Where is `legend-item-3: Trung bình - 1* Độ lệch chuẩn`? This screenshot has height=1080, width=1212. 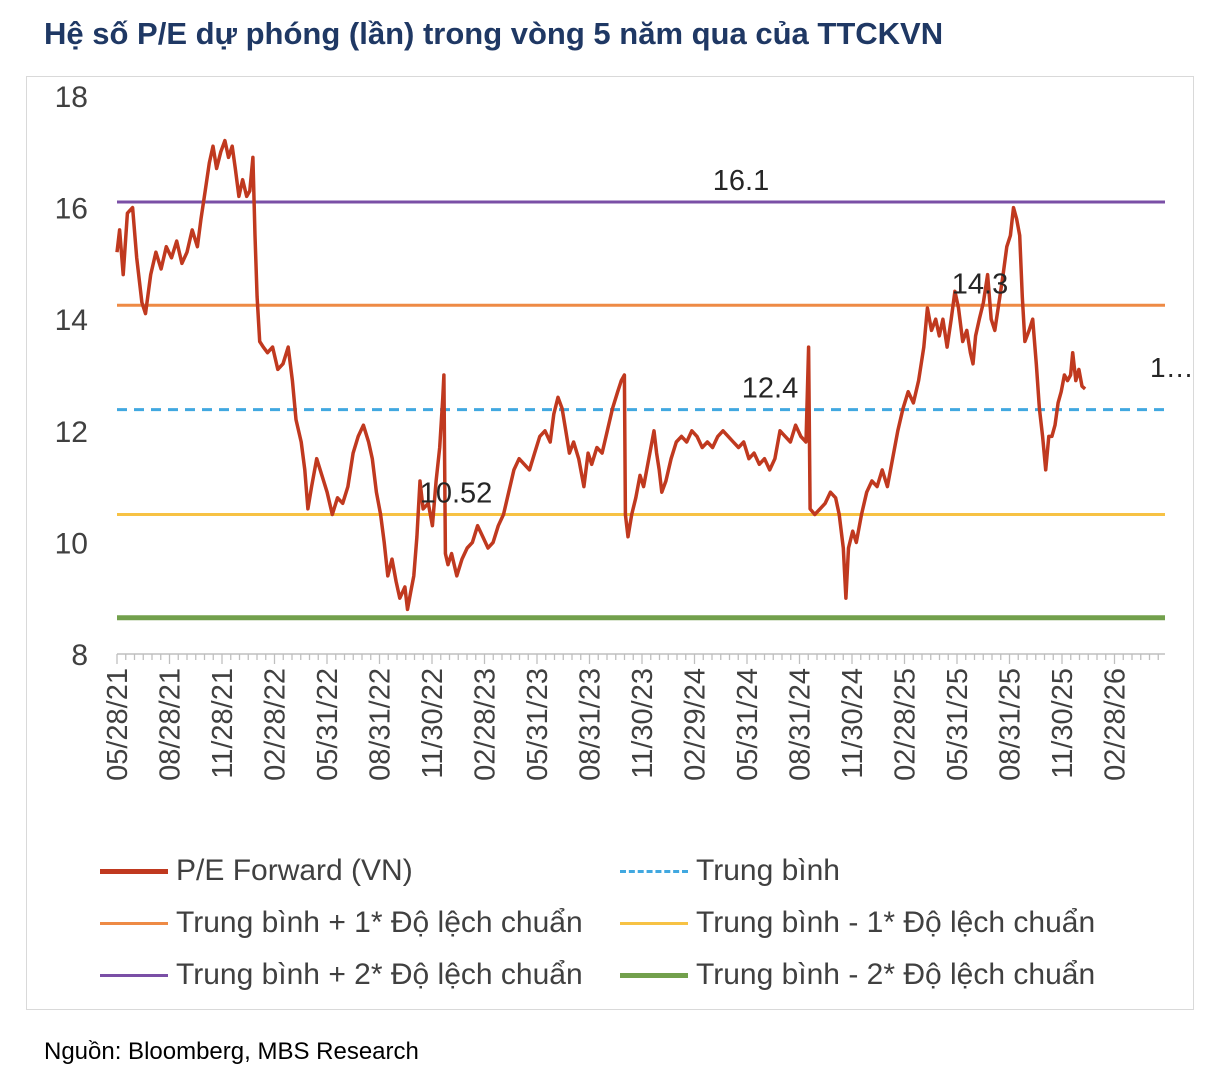 legend-item-3: Trung bình - 1* Độ lệch chuẩn is located at coordinates (857, 923).